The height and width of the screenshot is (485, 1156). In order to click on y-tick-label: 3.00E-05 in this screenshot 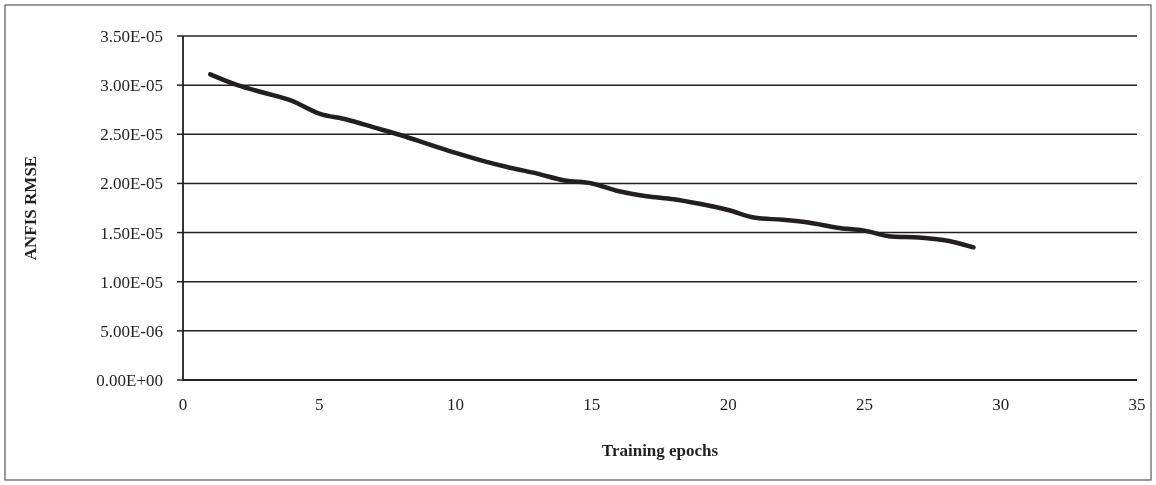, I will do `click(131, 86)`.